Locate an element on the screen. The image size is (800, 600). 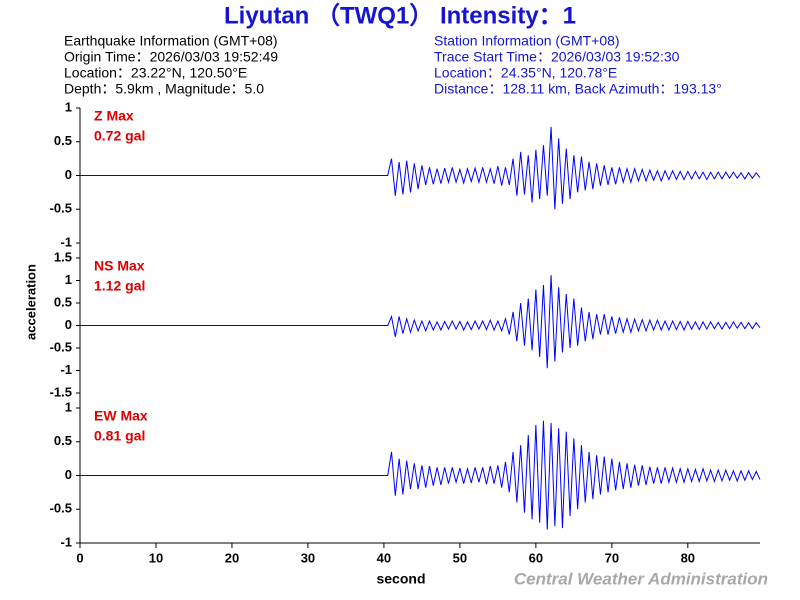
x-tick-label: 50 is located at coordinates (460, 557).